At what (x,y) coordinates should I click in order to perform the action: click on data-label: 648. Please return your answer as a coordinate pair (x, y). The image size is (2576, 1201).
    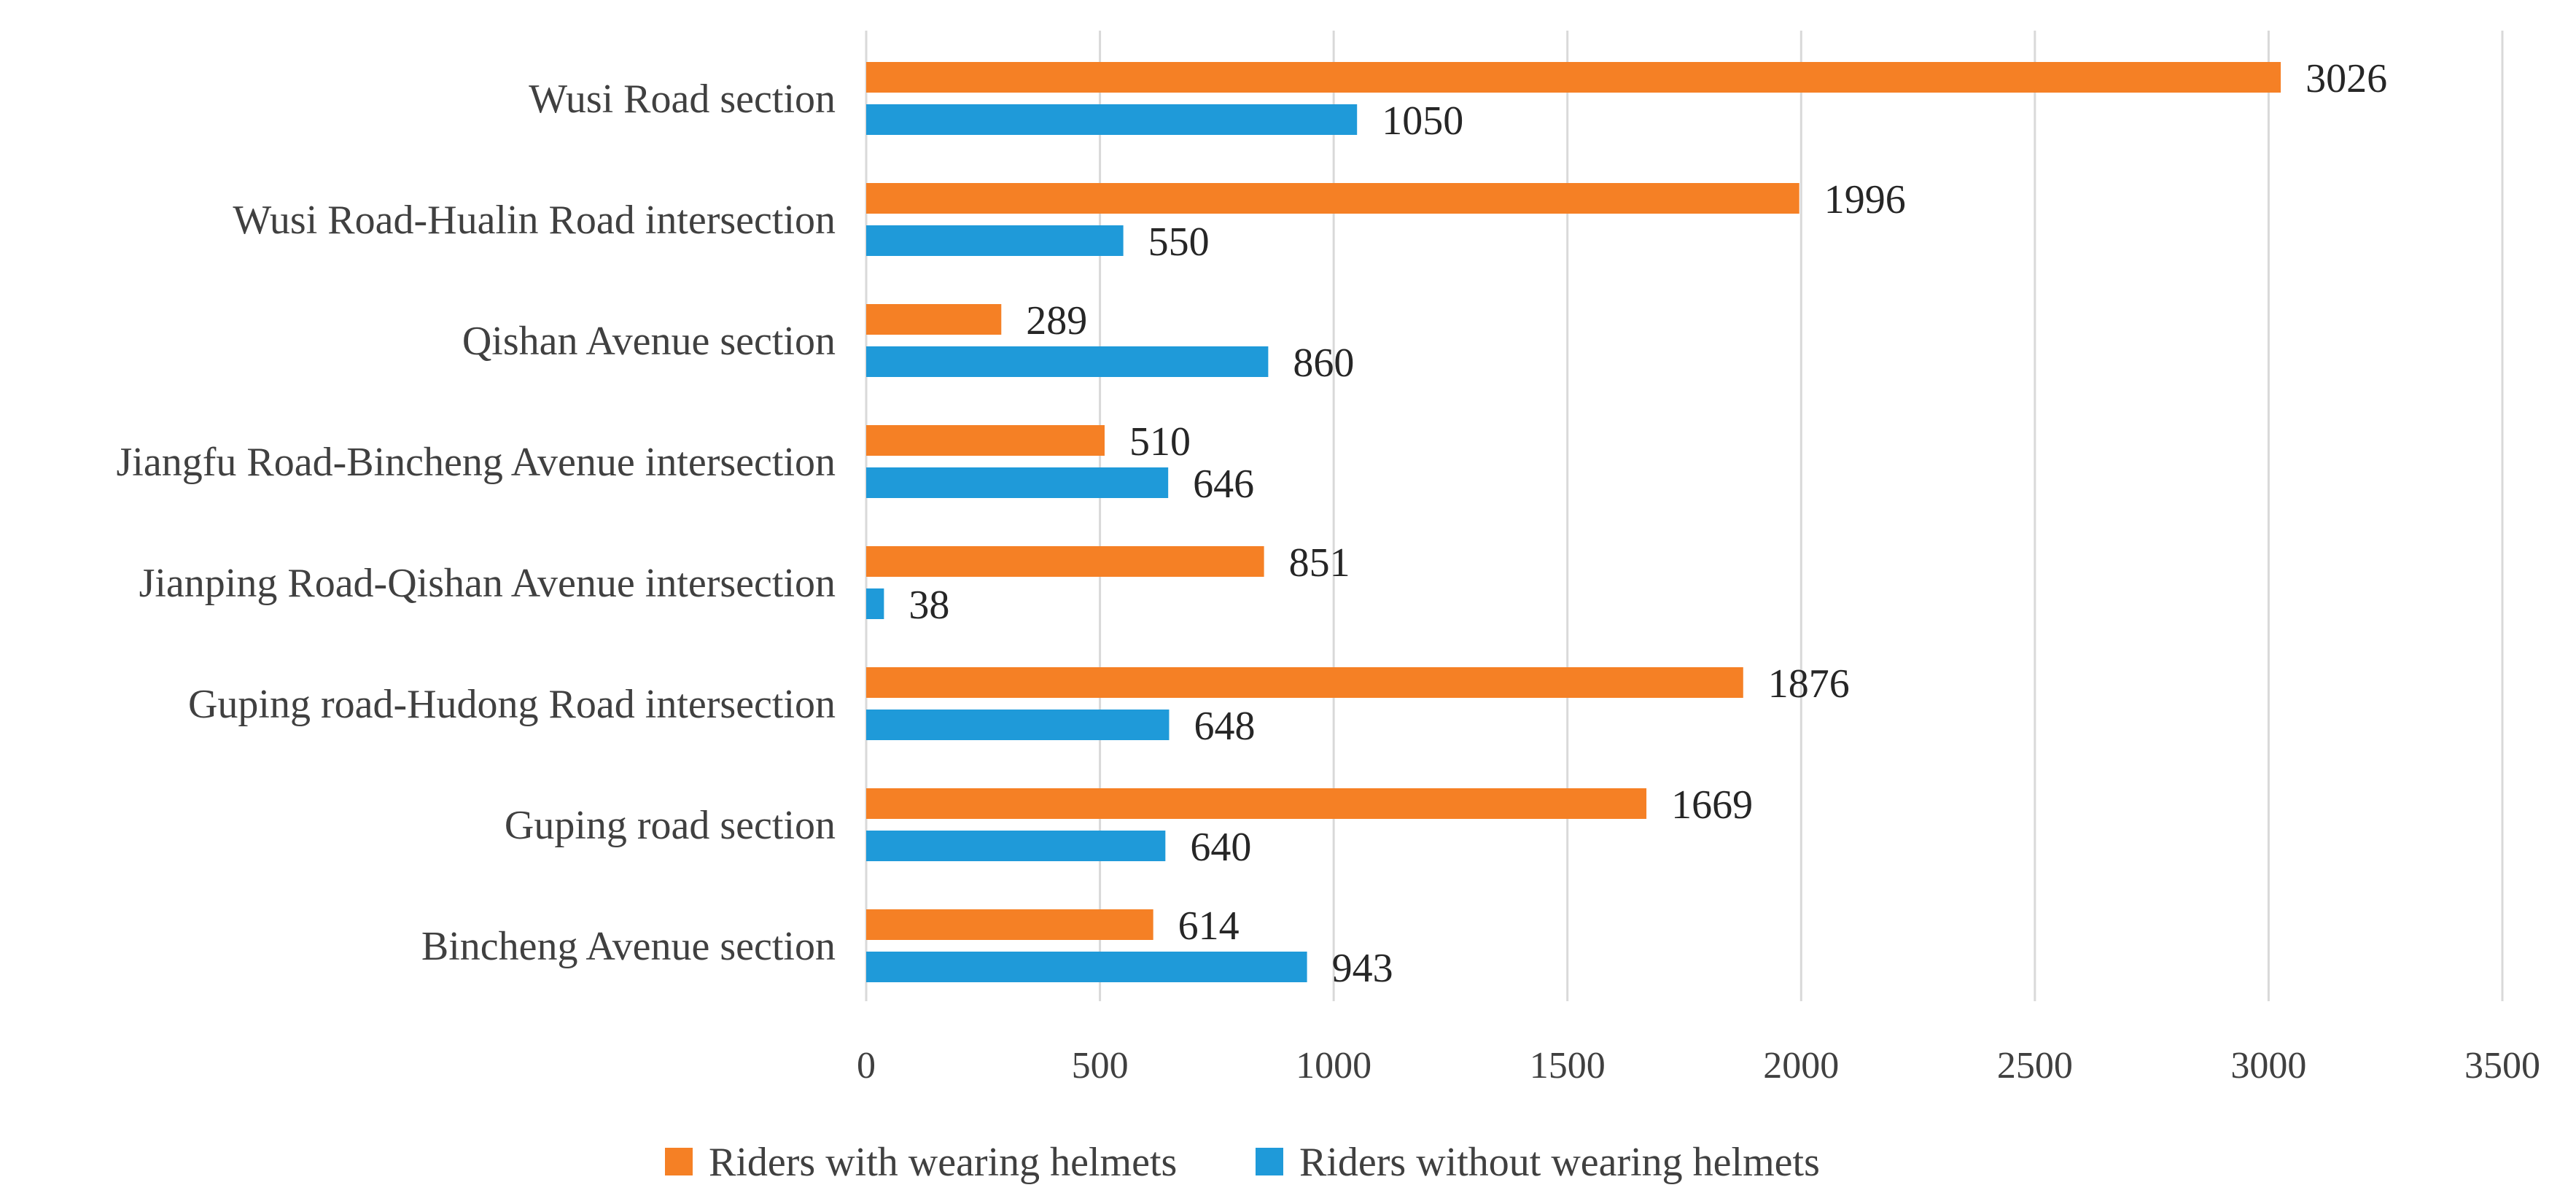
    Looking at the image, I should click on (1224, 726).